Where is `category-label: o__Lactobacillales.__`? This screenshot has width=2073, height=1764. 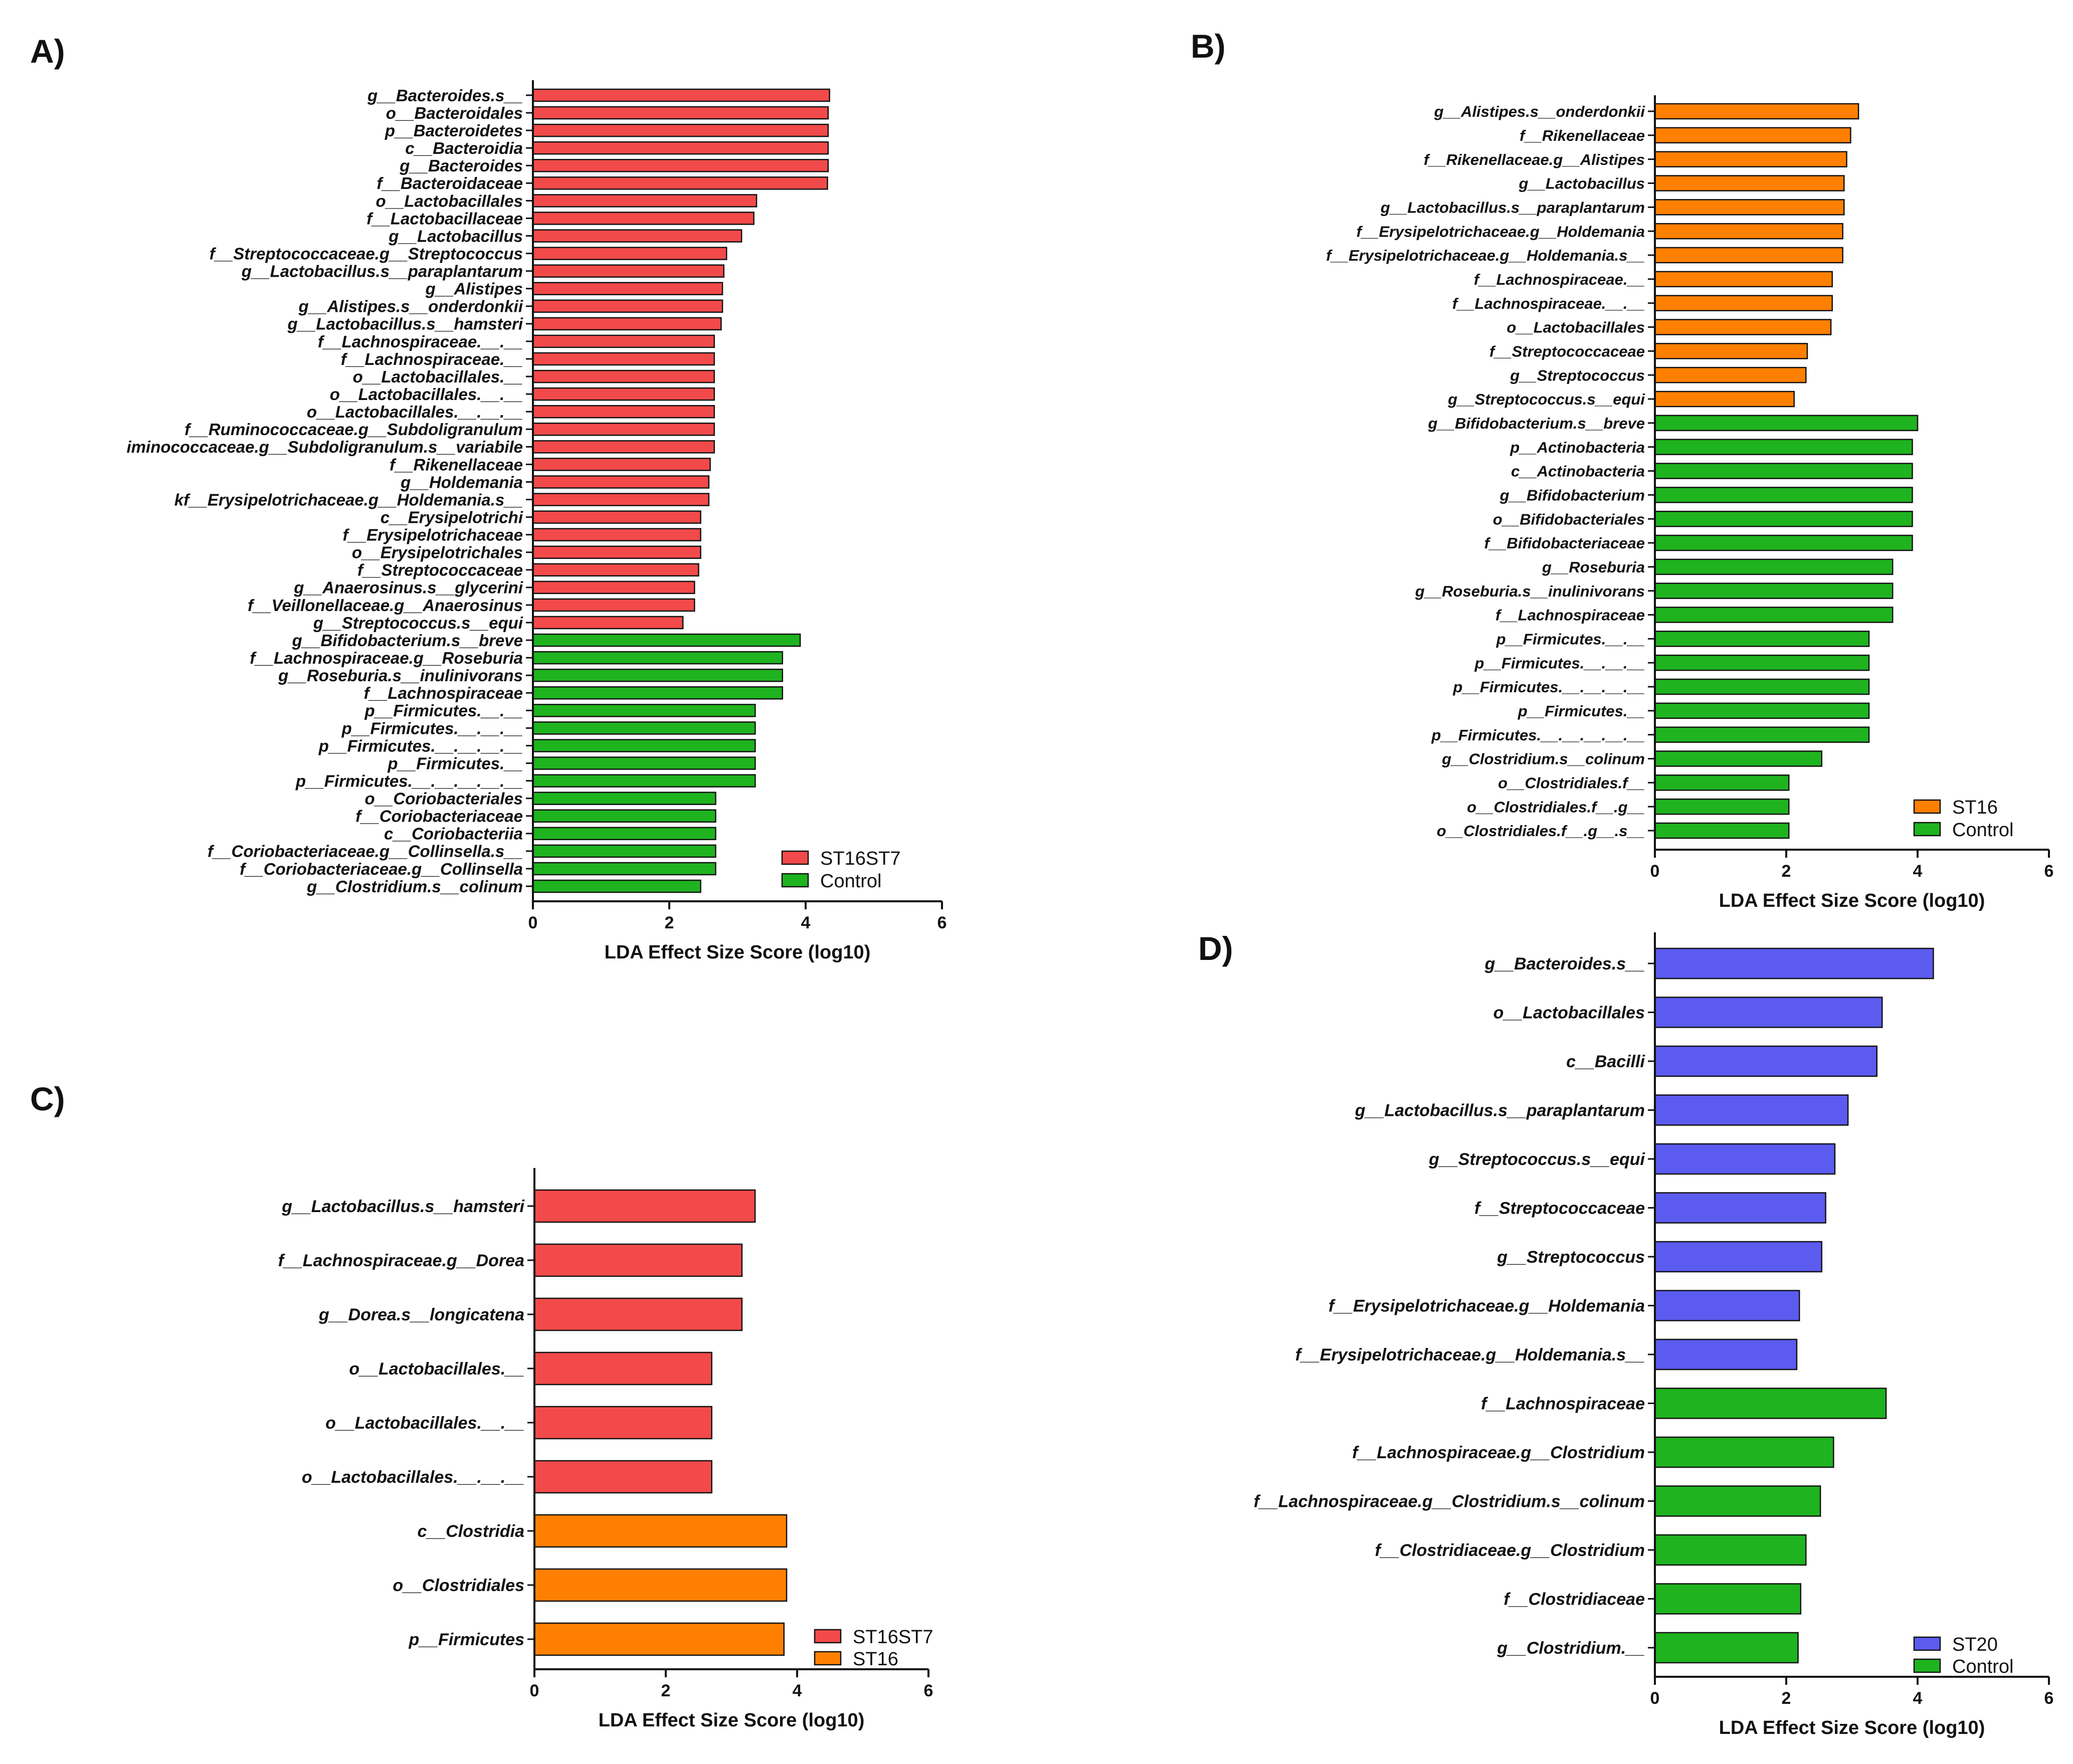
category-label: o__Lactobacillales.__ is located at coordinates (436, 1369).